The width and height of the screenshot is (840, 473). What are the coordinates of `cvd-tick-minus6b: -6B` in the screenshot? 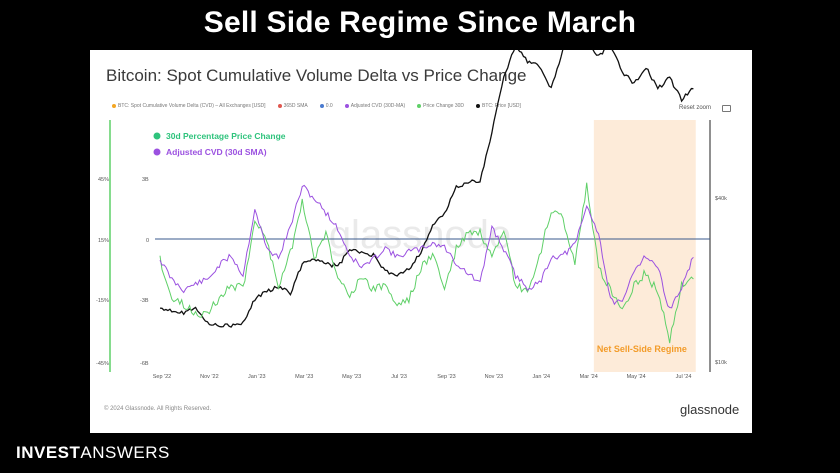 It's located at (144, 364).